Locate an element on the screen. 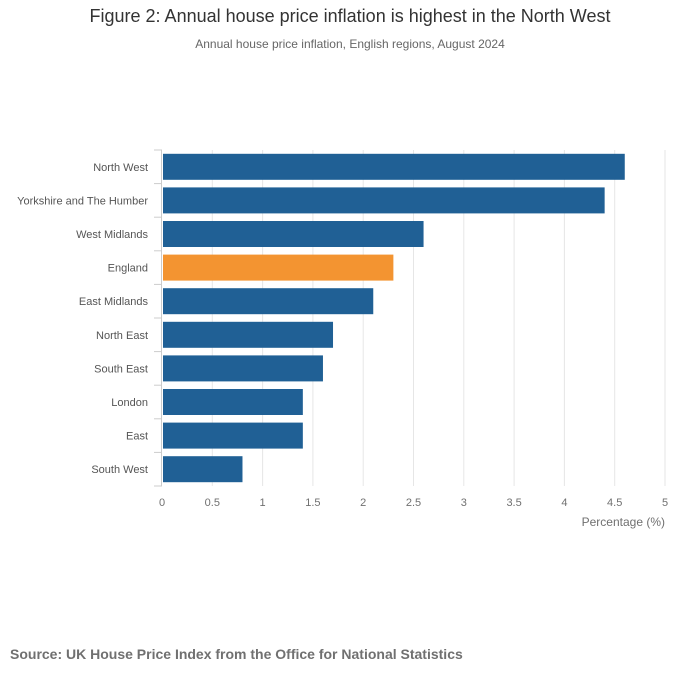  x-tick-label: 5 is located at coordinates (665, 503).